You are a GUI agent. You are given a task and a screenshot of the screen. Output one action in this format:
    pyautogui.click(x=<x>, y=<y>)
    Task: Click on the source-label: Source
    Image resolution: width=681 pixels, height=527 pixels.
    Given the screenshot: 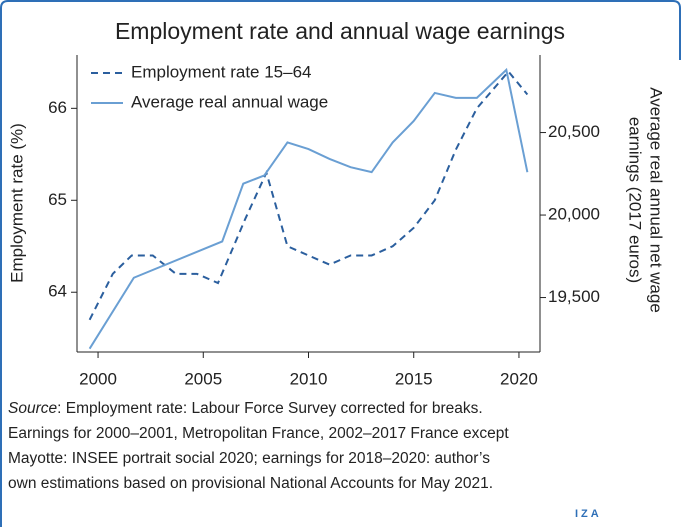 What is the action you would take?
    pyautogui.click(x=32, y=408)
    